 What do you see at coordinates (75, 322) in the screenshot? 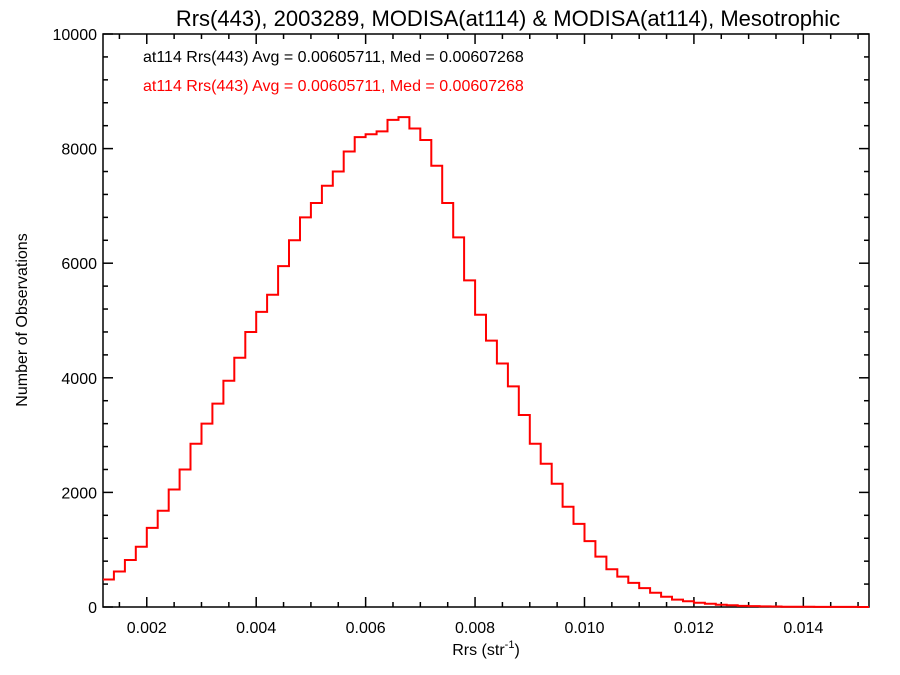
I see `y-tick-labels: 0 2000 4000 6000 8000 10000` at bounding box center [75, 322].